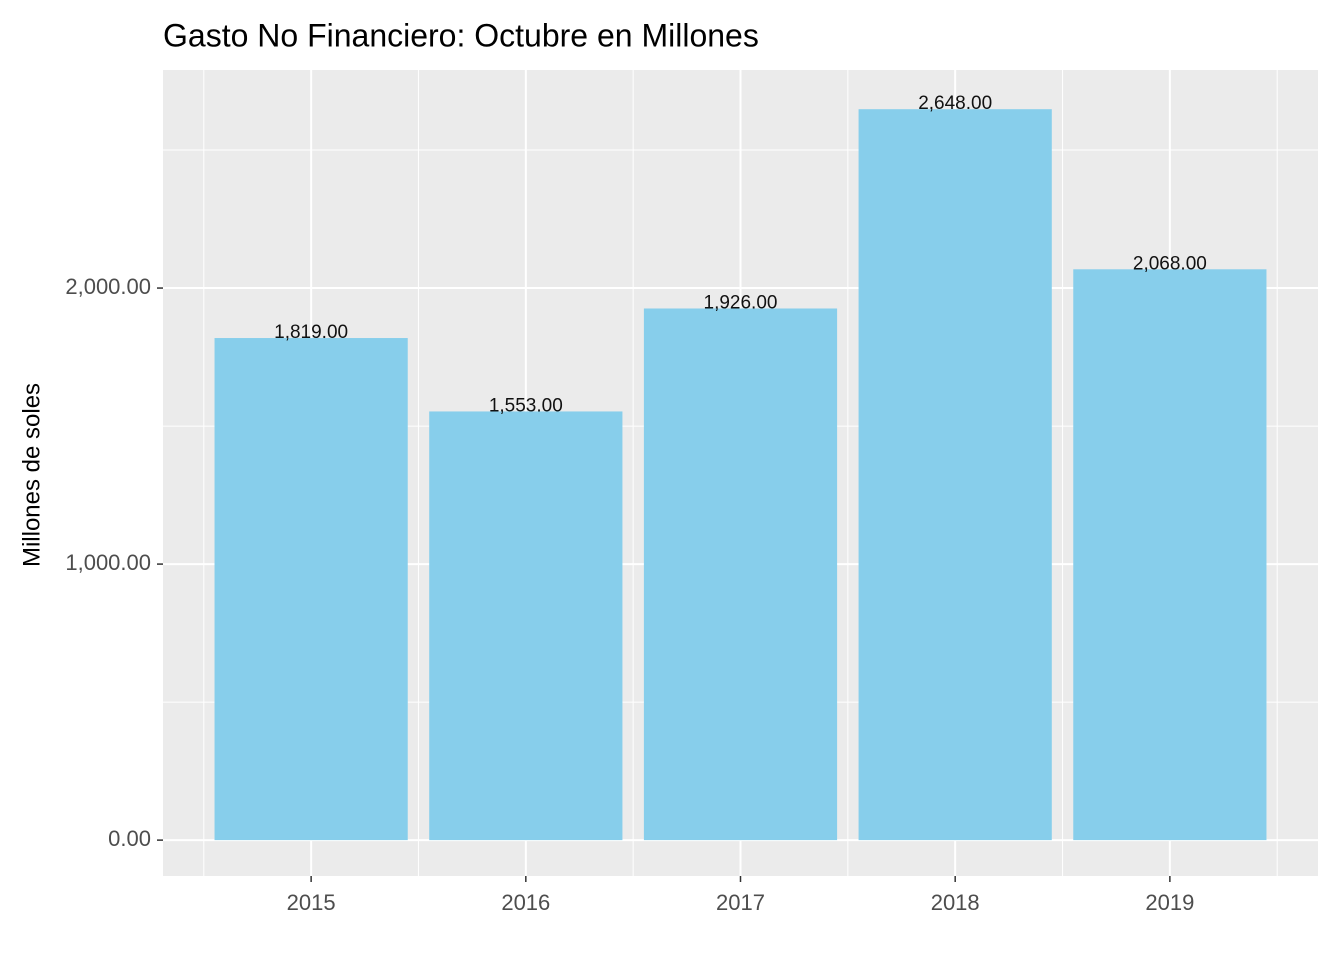 This screenshot has height=956, width=1334. What do you see at coordinates (129, 838) in the screenshot?
I see `y-tick-label: 0.00` at bounding box center [129, 838].